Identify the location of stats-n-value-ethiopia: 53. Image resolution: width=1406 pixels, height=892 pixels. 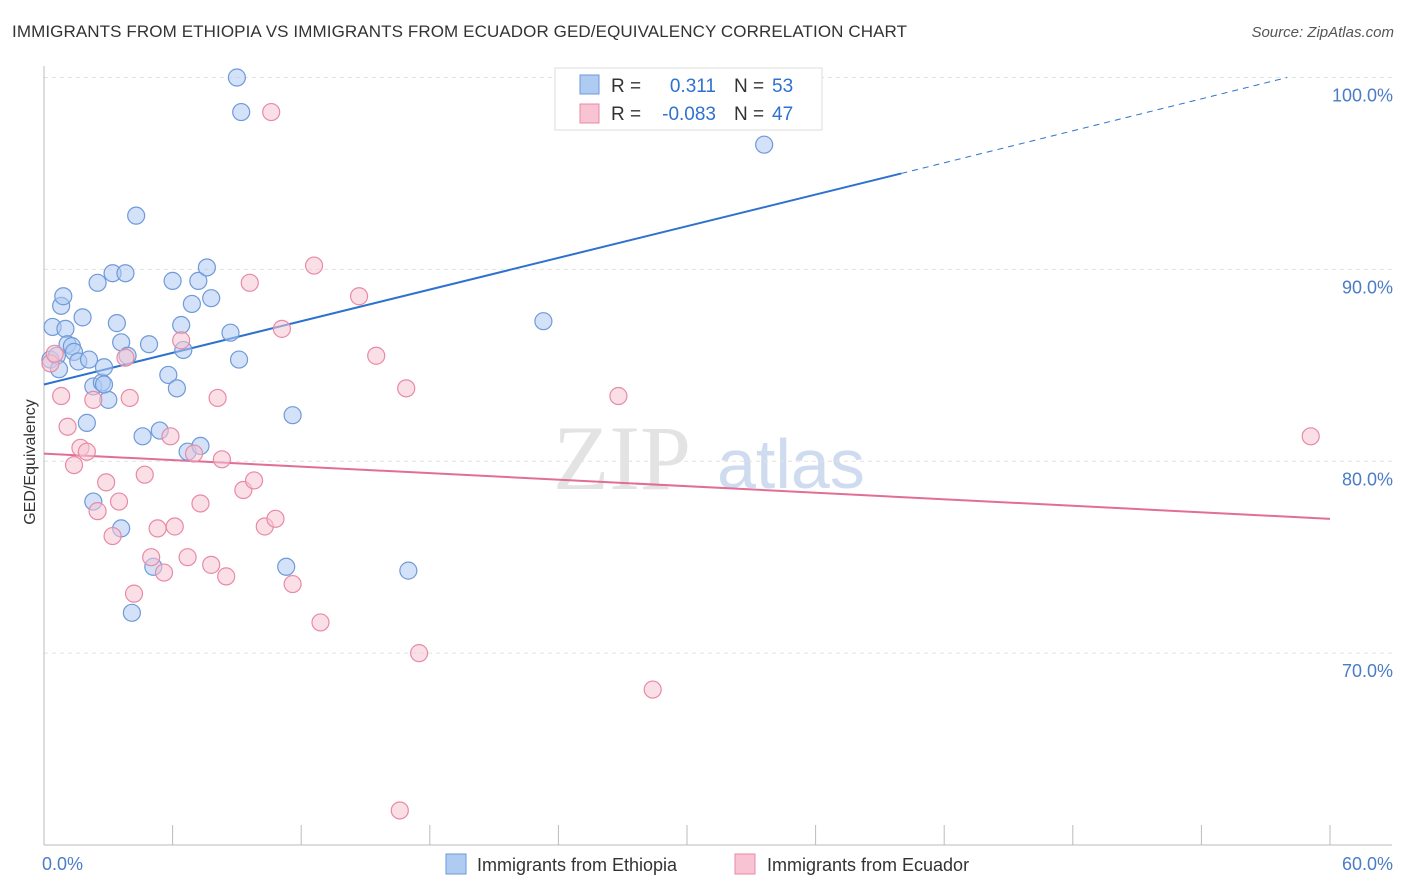
(782, 86).